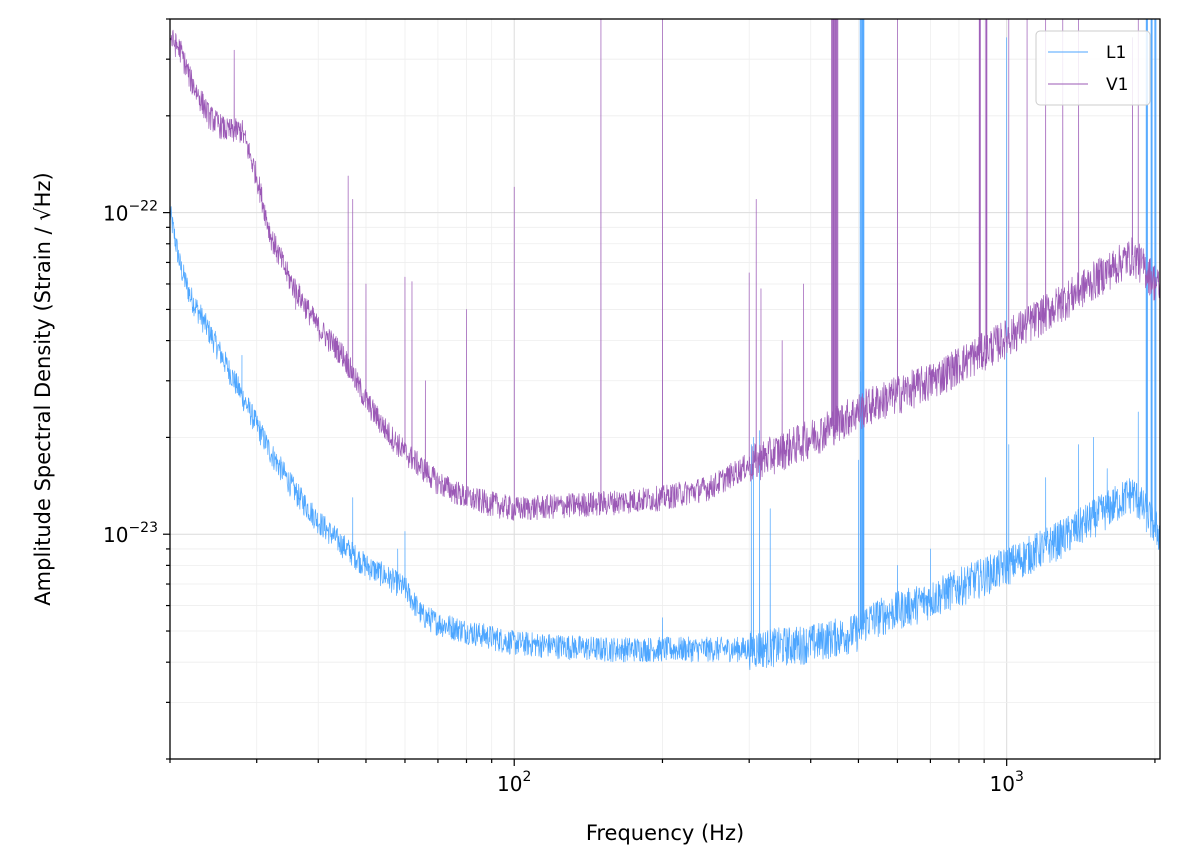 The height and width of the screenshot is (867, 1181). Describe the element at coordinates (1006, 782) in the screenshot. I see `x-tick-label: 10³` at that location.